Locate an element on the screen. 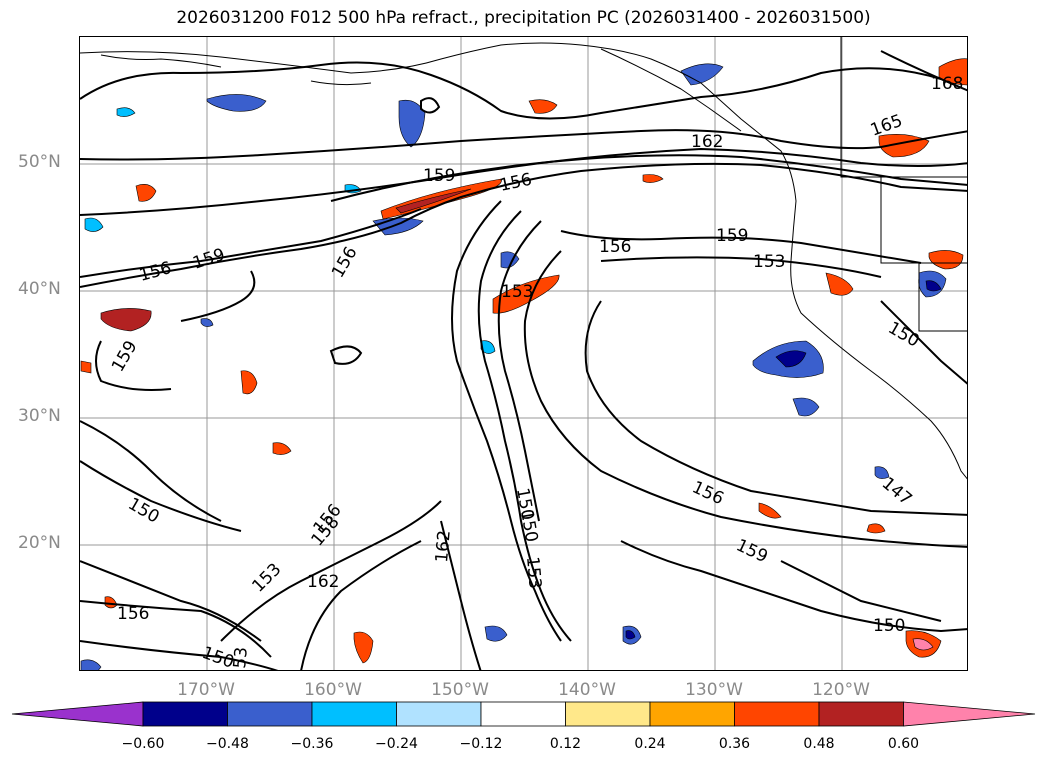  colorbar-tick: 0.60 is located at coordinates (903, 744).